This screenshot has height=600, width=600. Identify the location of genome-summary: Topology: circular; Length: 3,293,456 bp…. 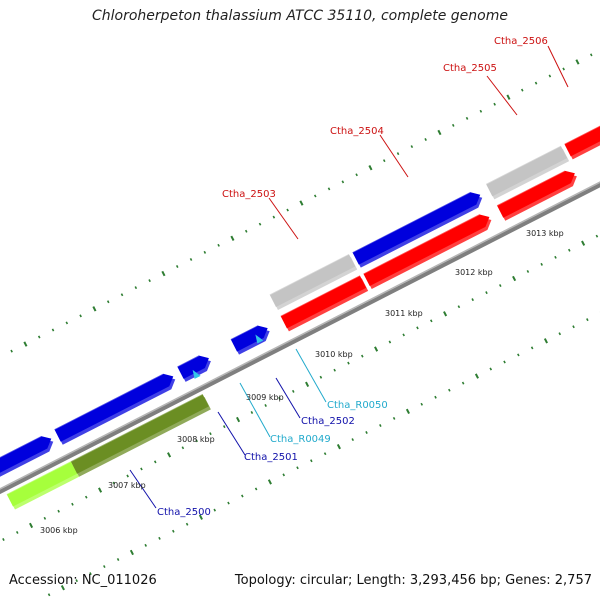
(413, 580).